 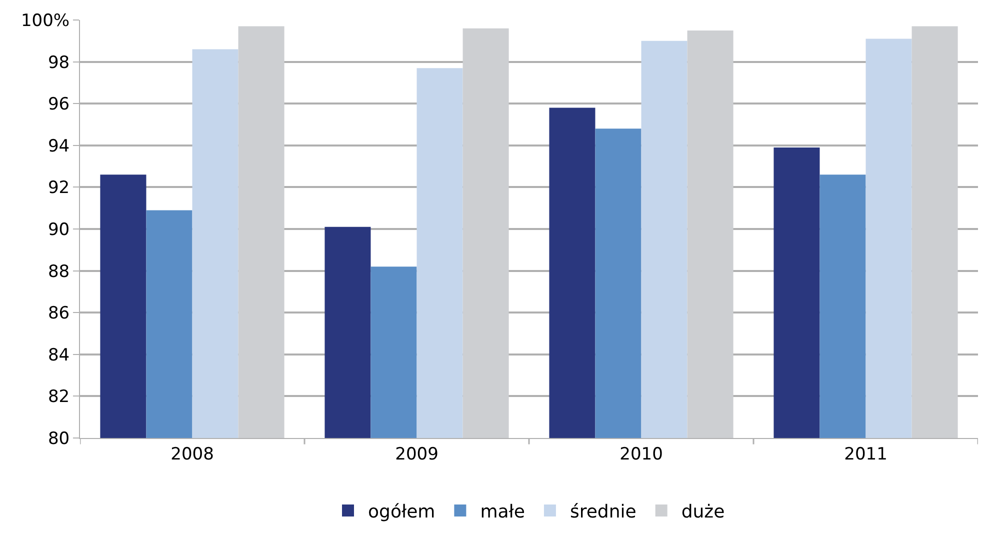 I want to click on y-tick-label: 96, so click(x=59, y=104).